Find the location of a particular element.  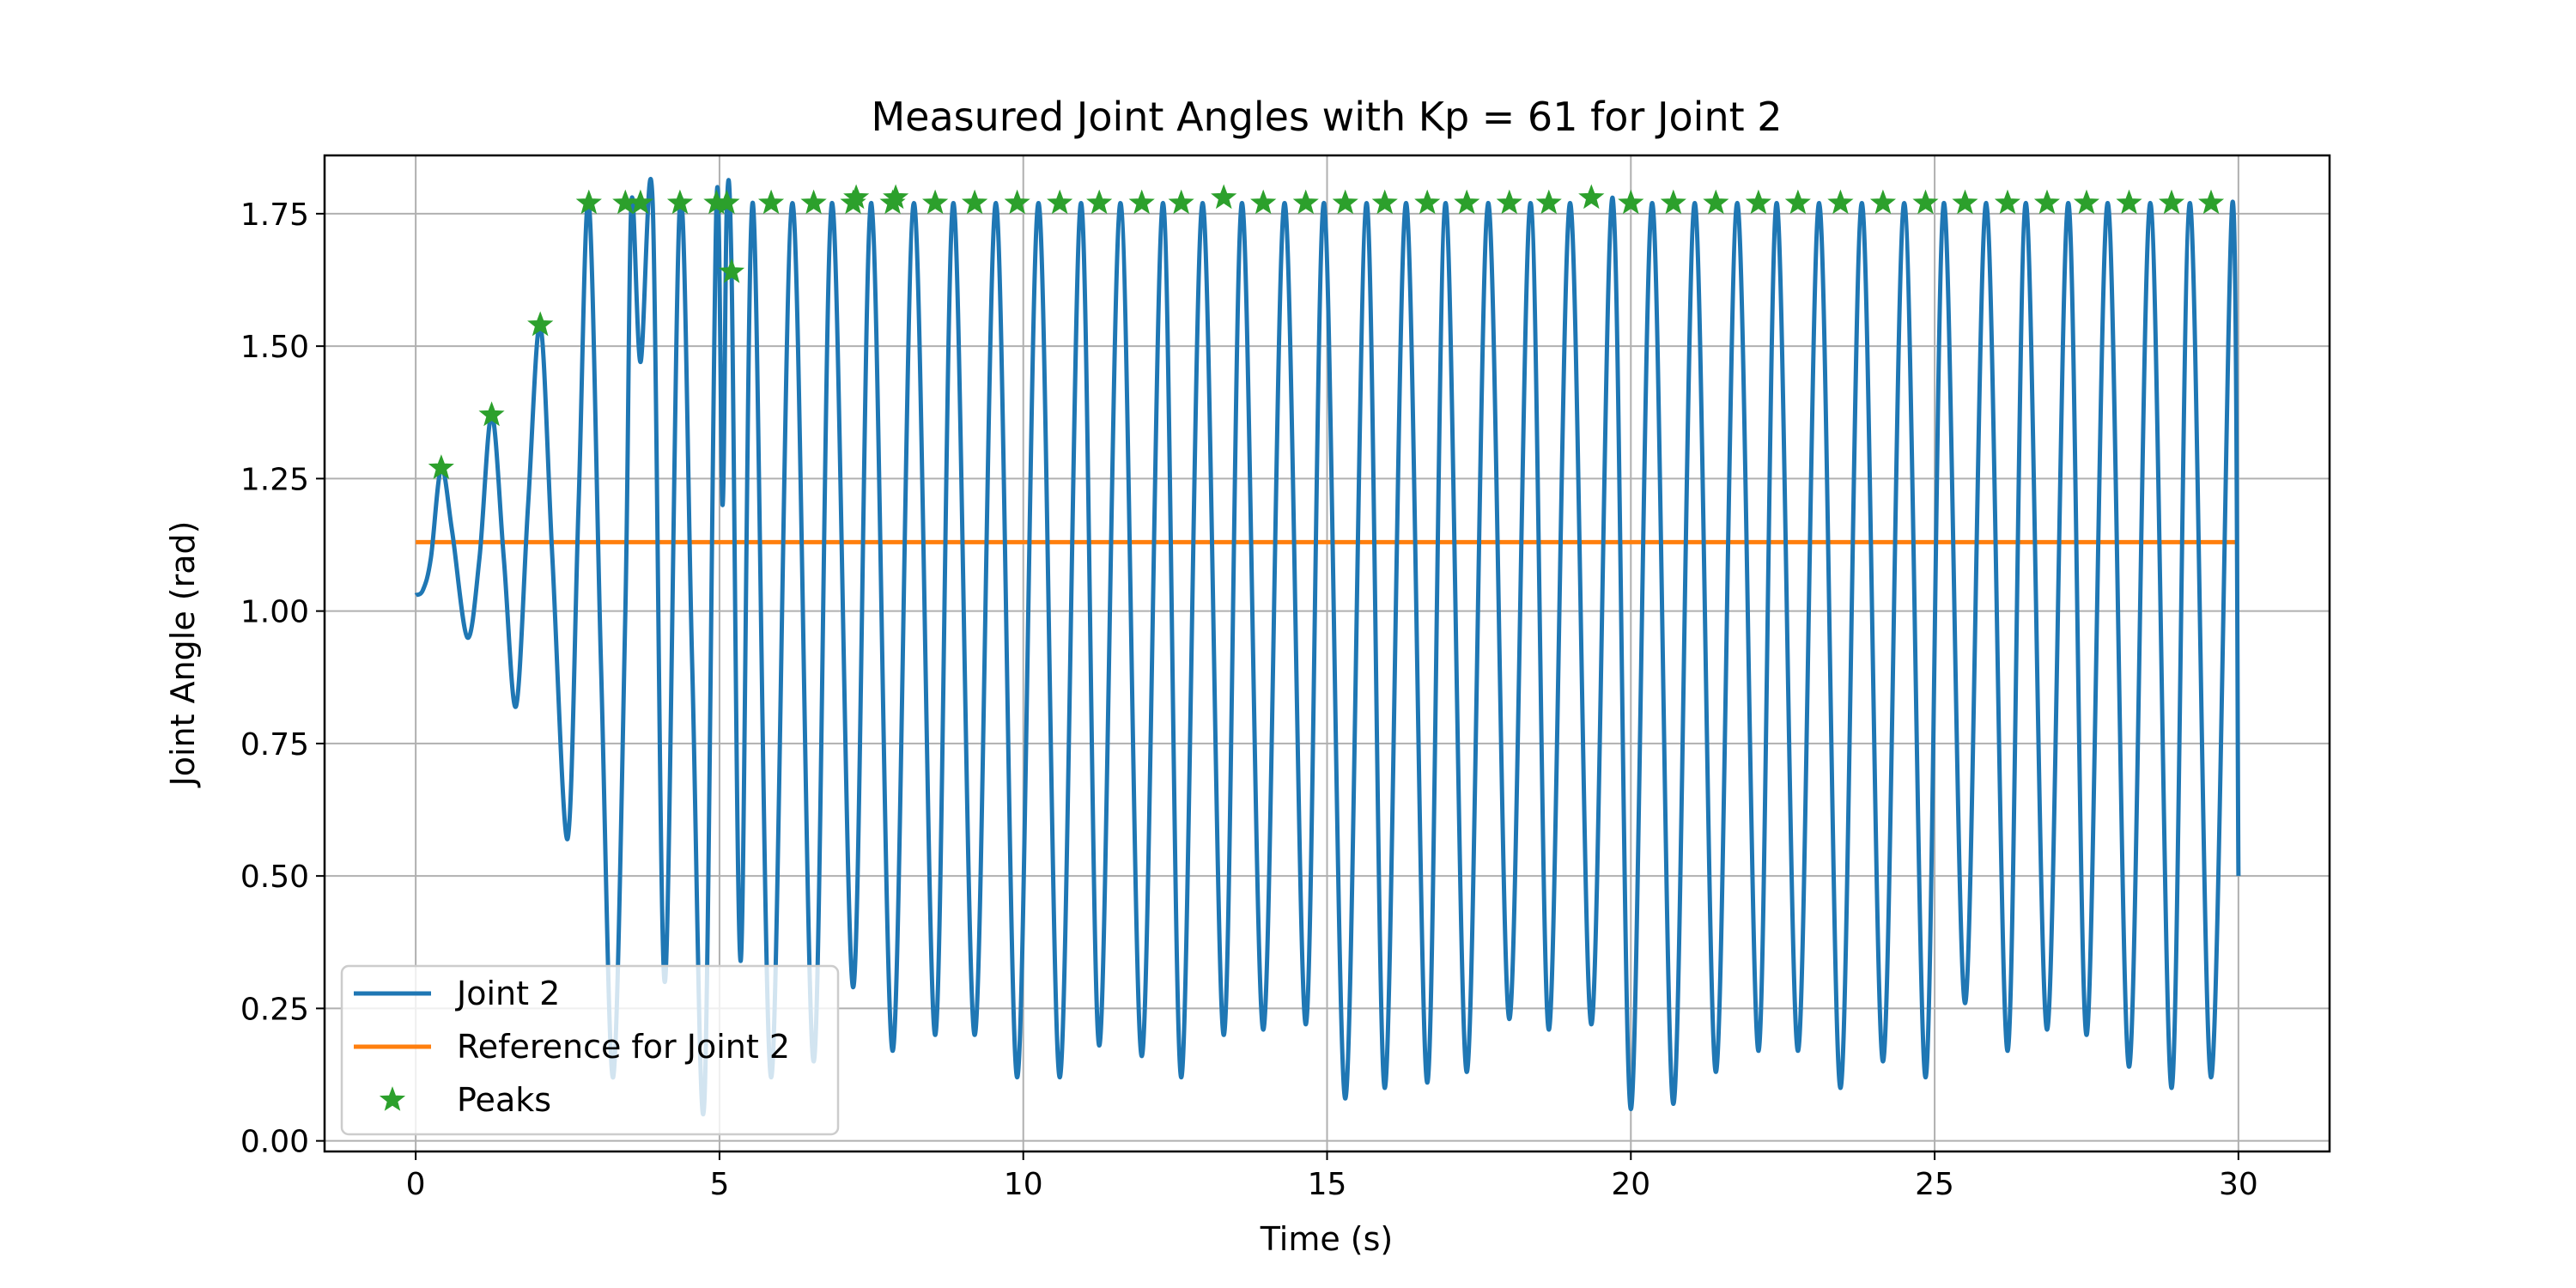

y-tick-label: 0.50 is located at coordinates (274, 878).